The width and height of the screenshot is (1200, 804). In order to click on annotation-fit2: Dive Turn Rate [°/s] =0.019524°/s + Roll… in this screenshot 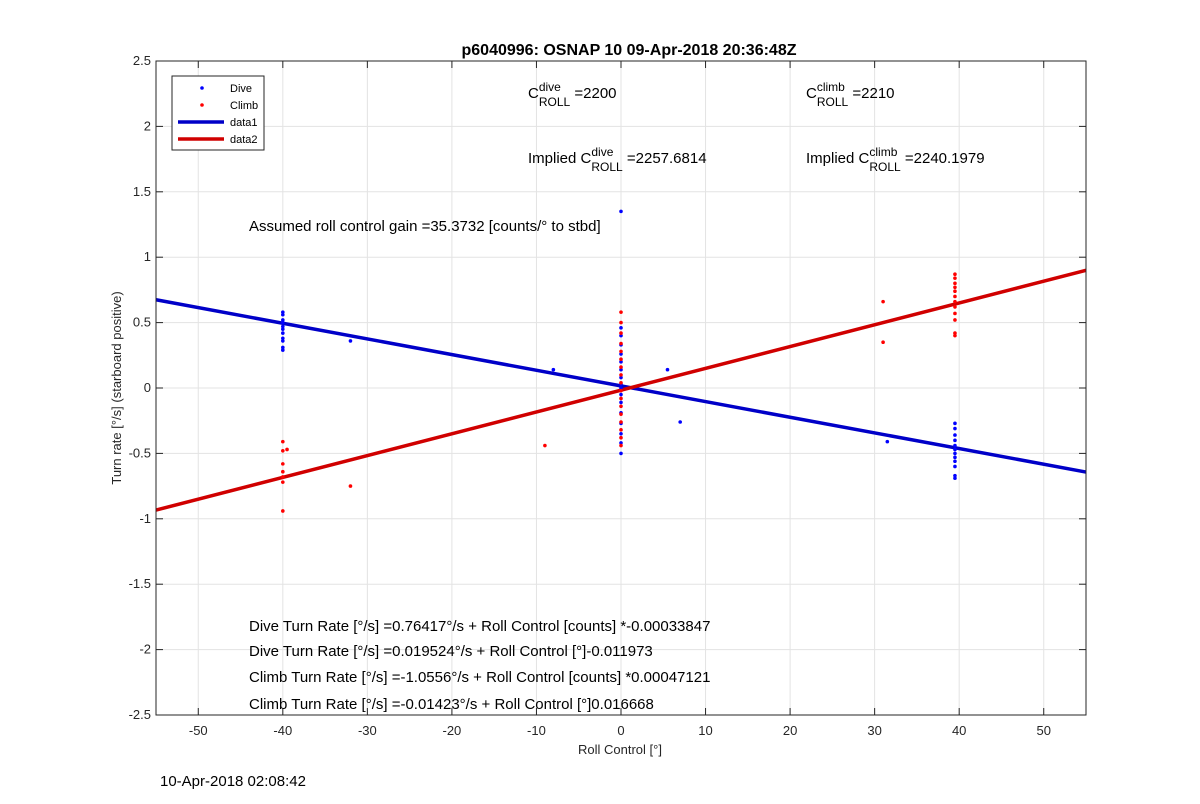, I will do `click(451, 651)`.